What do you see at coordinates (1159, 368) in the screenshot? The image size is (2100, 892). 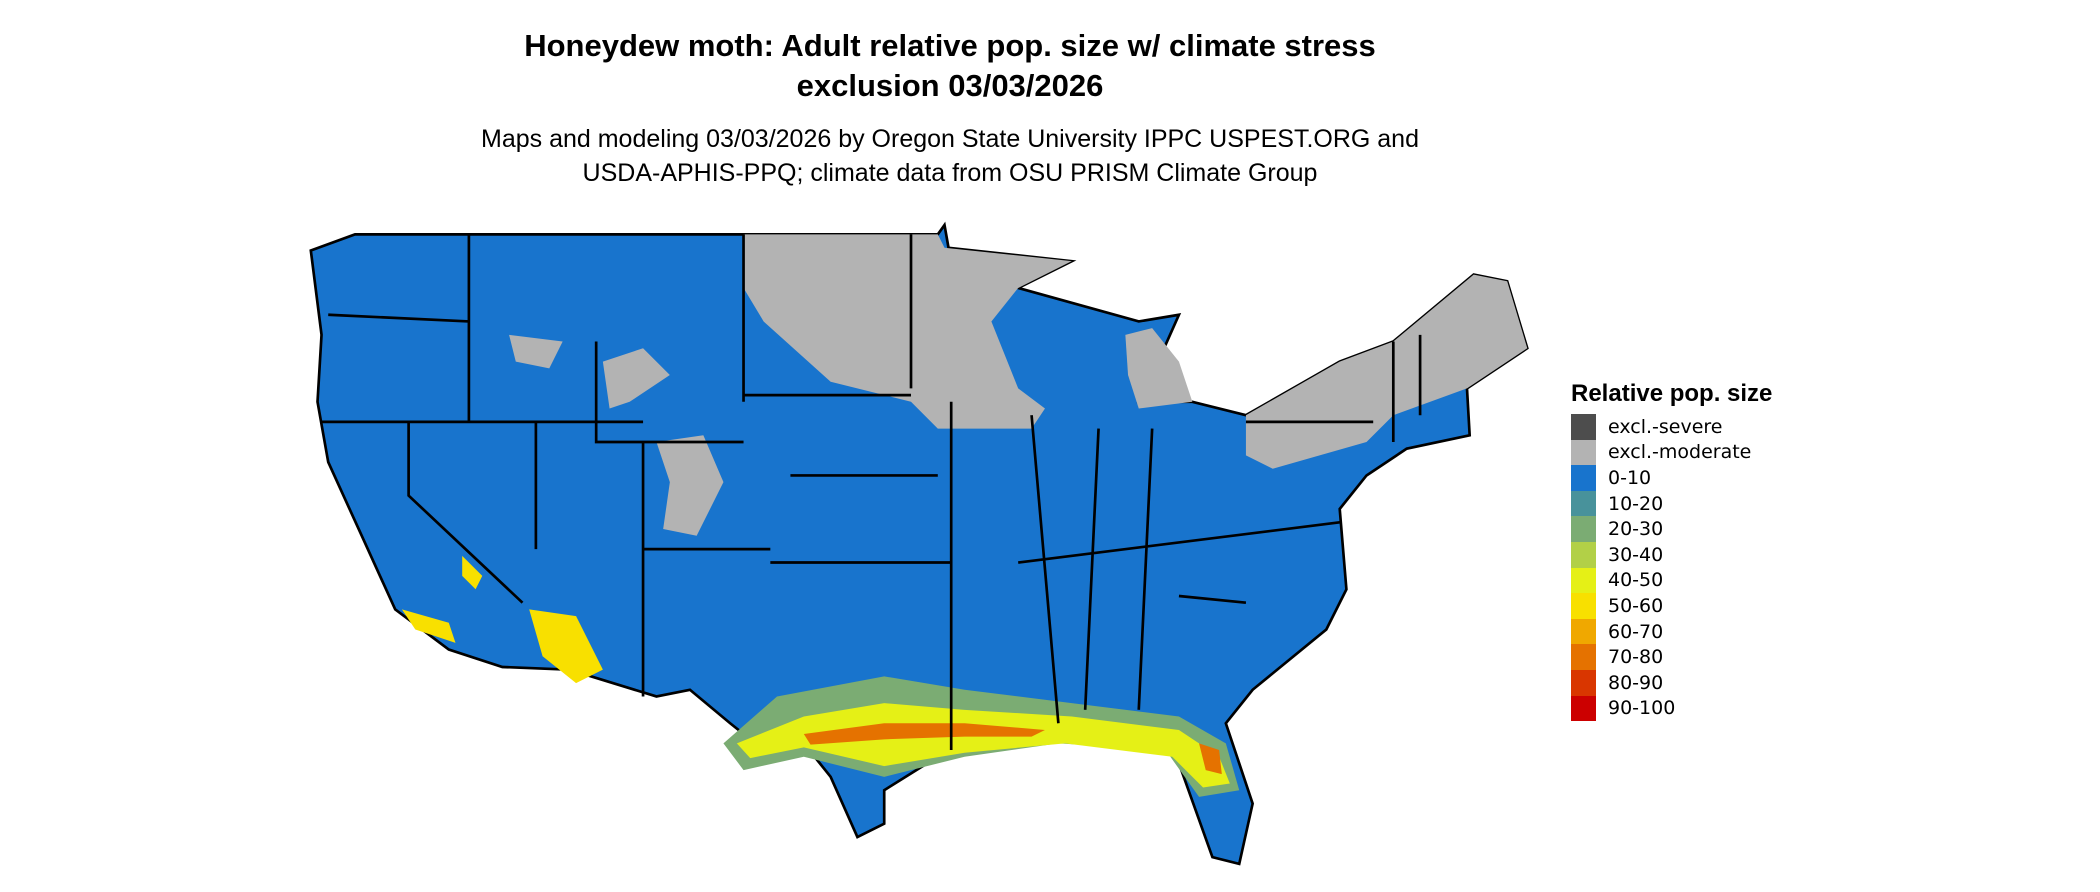 I see `excl-moderate-michigan` at bounding box center [1159, 368].